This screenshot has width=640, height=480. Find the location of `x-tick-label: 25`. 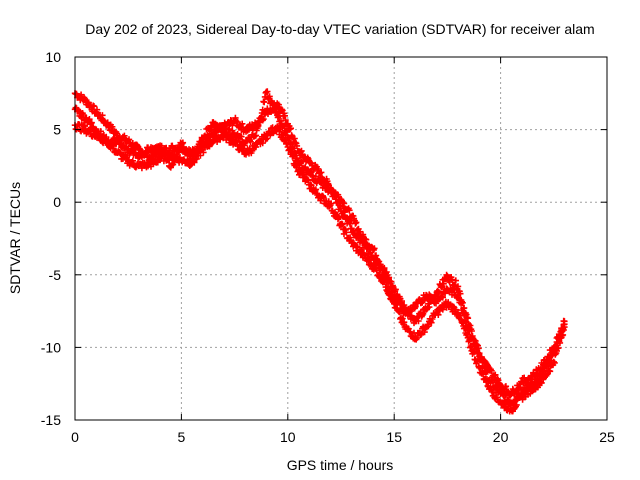

x-tick-label: 25 is located at coordinates (607, 437).